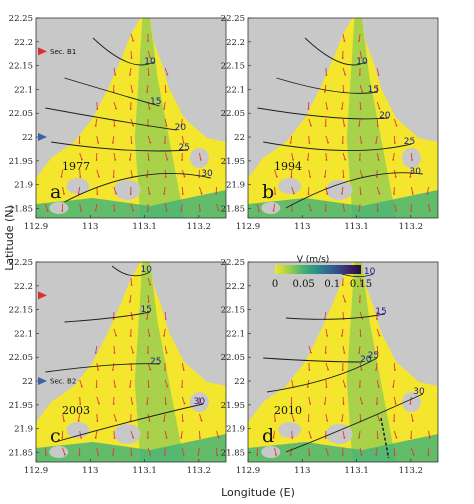 The height and width of the screenshot is (504, 474). What do you see at coordinates (42, 295) in the screenshot?
I see `section-marker` at bounding box center [42, 295].